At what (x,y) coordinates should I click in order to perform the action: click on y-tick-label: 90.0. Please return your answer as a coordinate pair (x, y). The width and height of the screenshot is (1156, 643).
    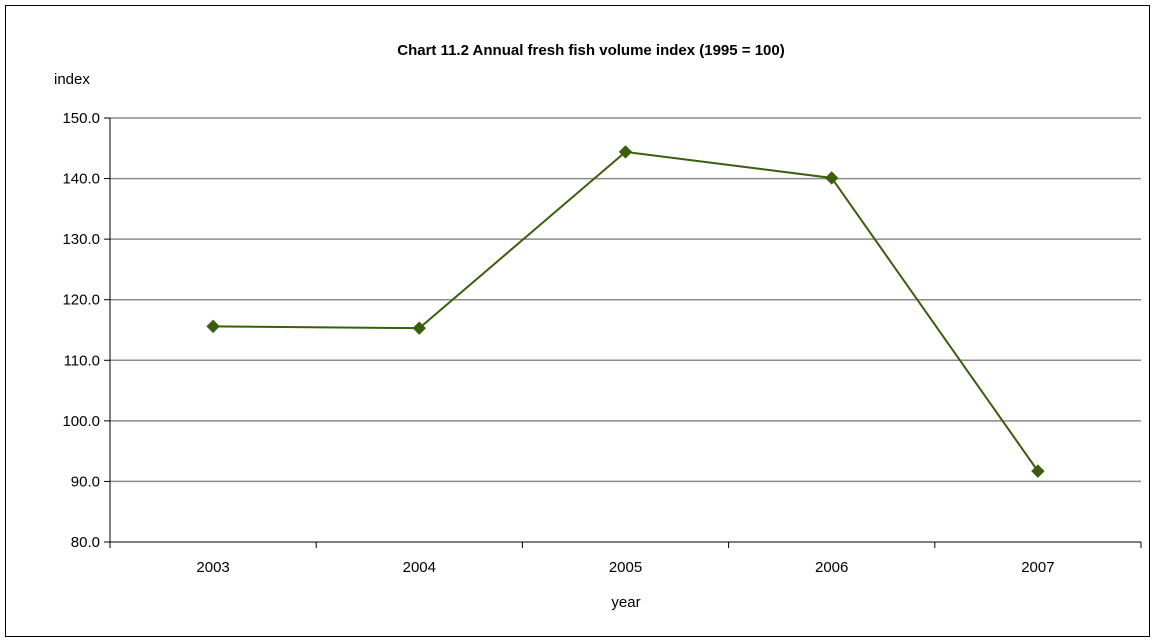
    Looking at the image, I should click on (85, 481).